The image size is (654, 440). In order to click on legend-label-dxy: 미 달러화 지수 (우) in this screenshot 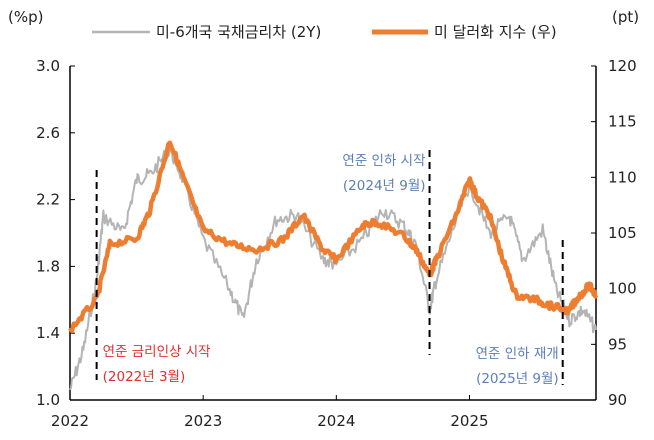, I will do `click(495, 32)`.